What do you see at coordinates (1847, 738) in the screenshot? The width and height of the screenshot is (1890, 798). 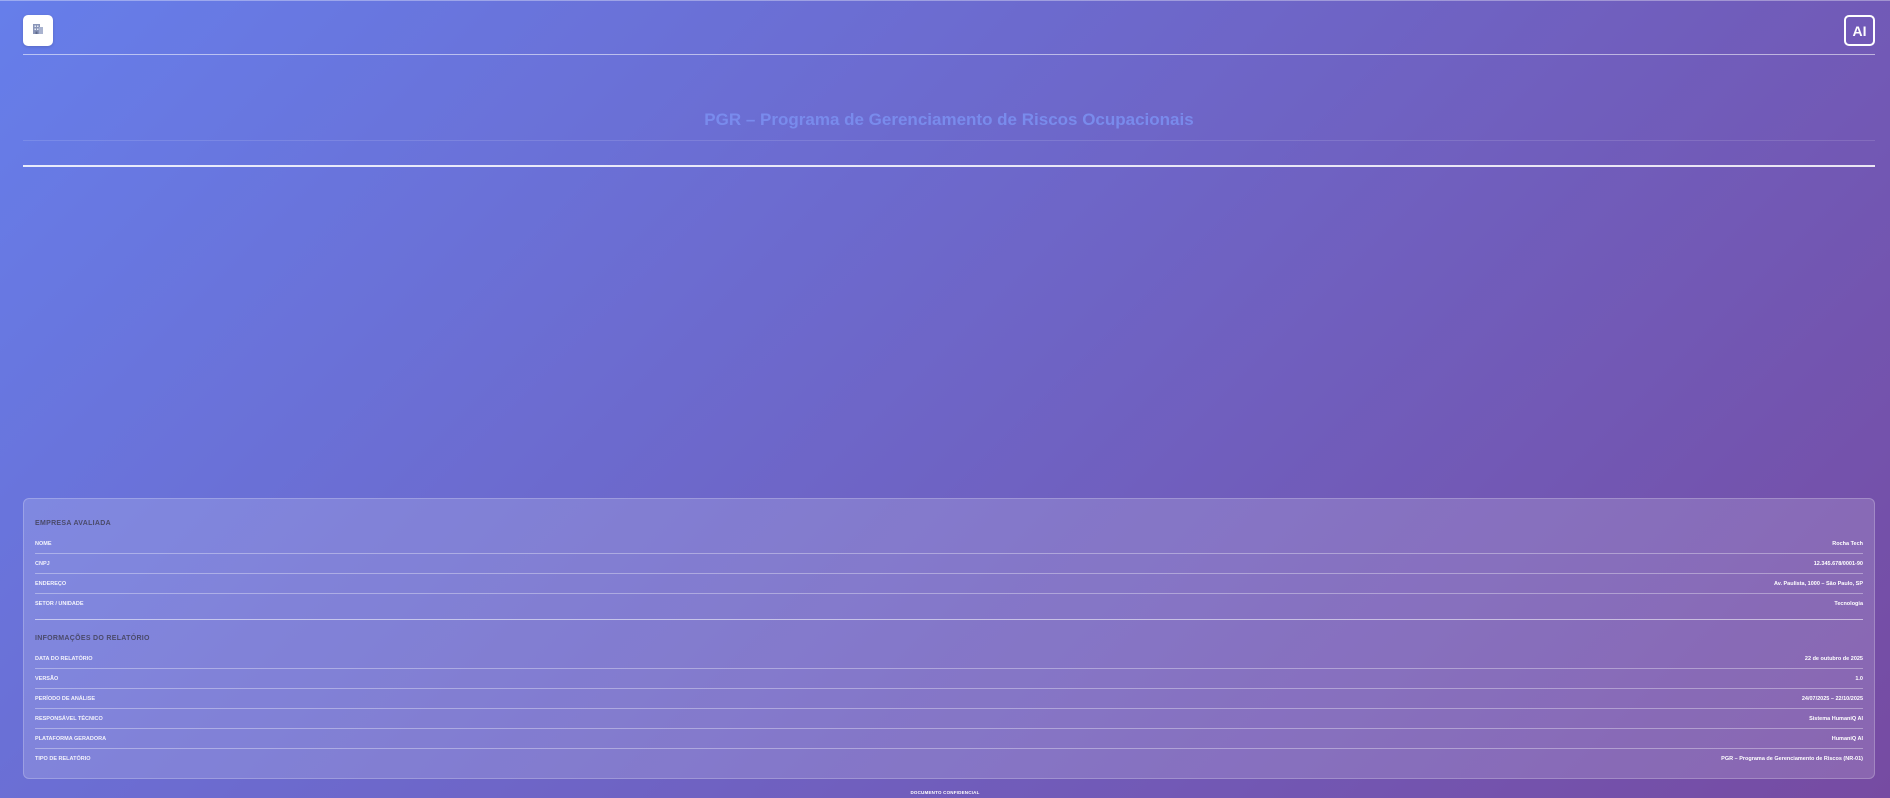 I see `info-value: HumaniQ AI` at bounding box center [1847, 738].